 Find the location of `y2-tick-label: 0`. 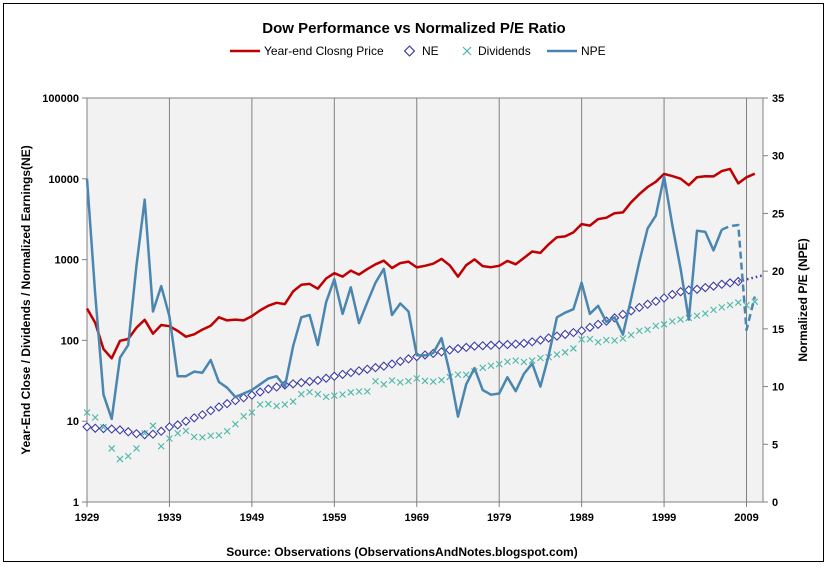

y2-tick-label: 0 is located at coordinates (775, 503).